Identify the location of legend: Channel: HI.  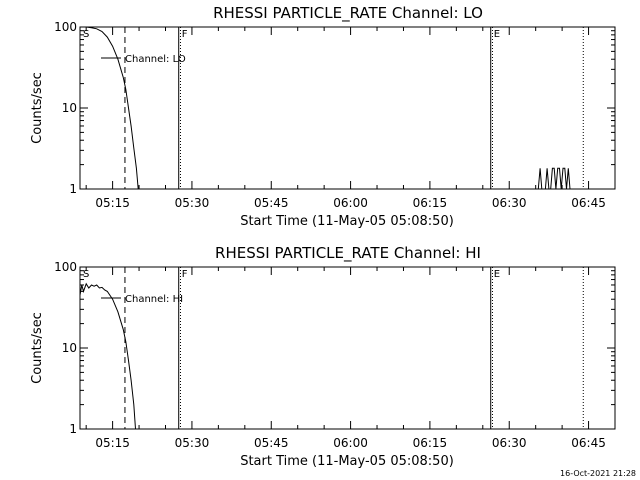
(142, 299).